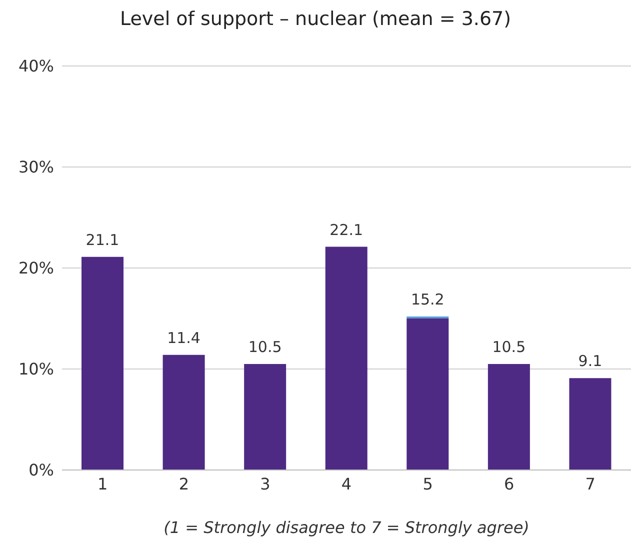 The image size is (631, 548). I want to click on total-label: 22.1, so click(347, 229).